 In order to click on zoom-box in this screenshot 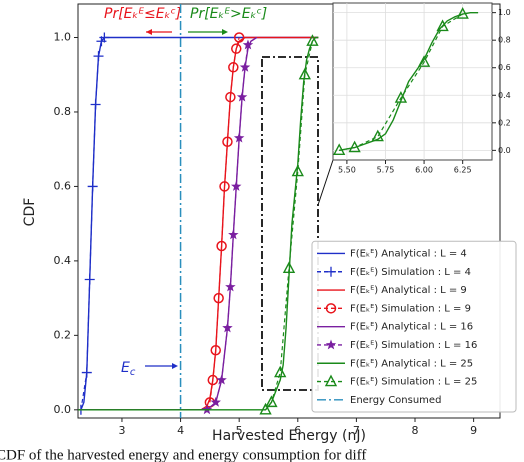, I will do `click(290, 223)`.